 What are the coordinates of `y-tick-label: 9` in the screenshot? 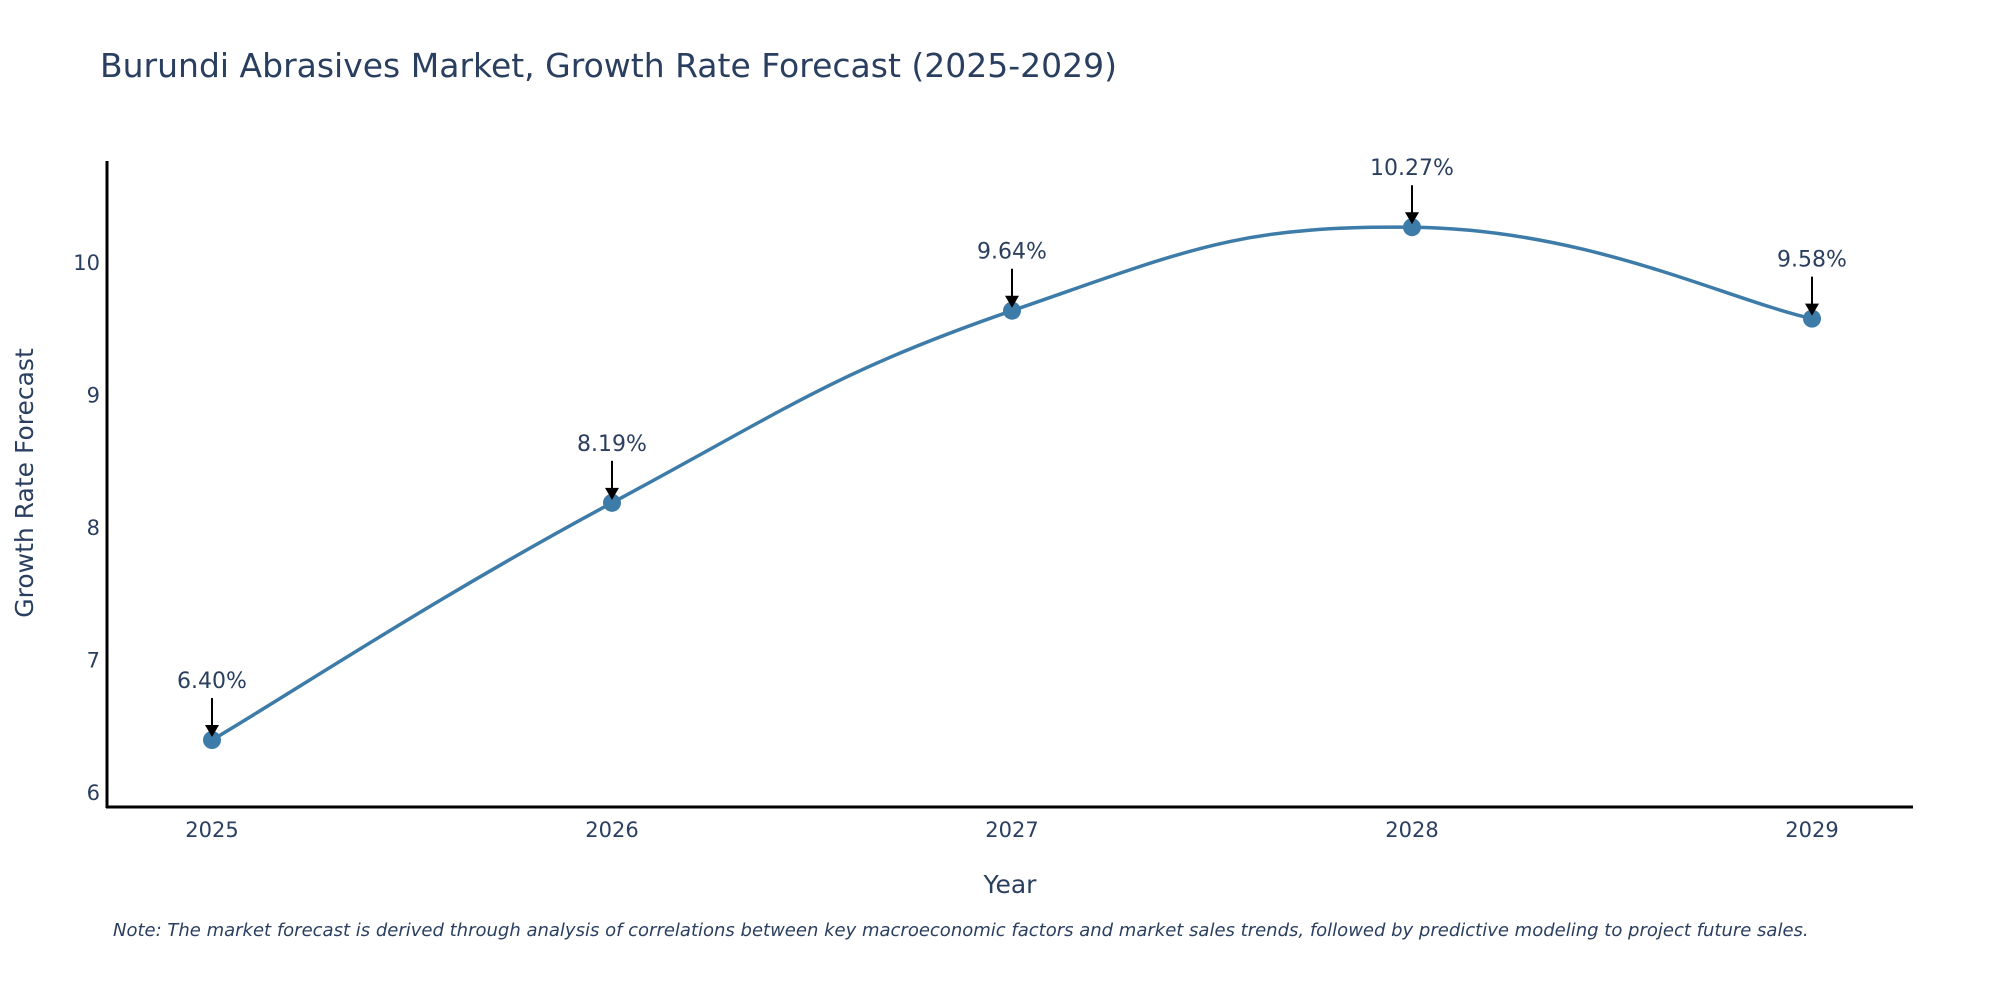 It's located at (93, 396).